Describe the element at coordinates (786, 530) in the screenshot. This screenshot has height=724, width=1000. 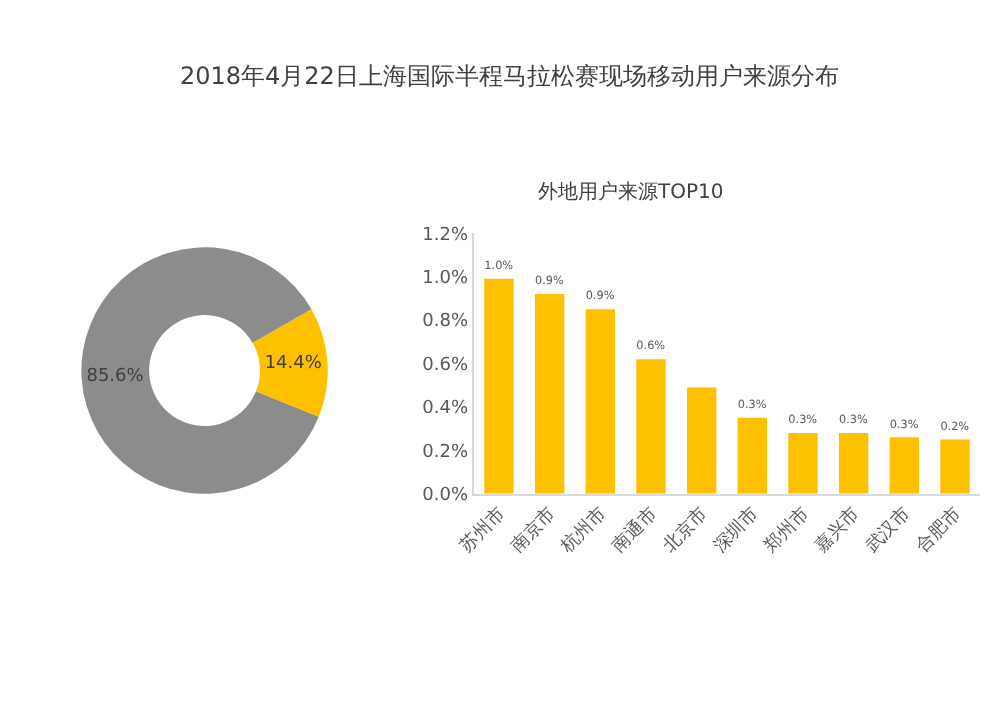
I see `x-tick-label: 郑州市` at that location.